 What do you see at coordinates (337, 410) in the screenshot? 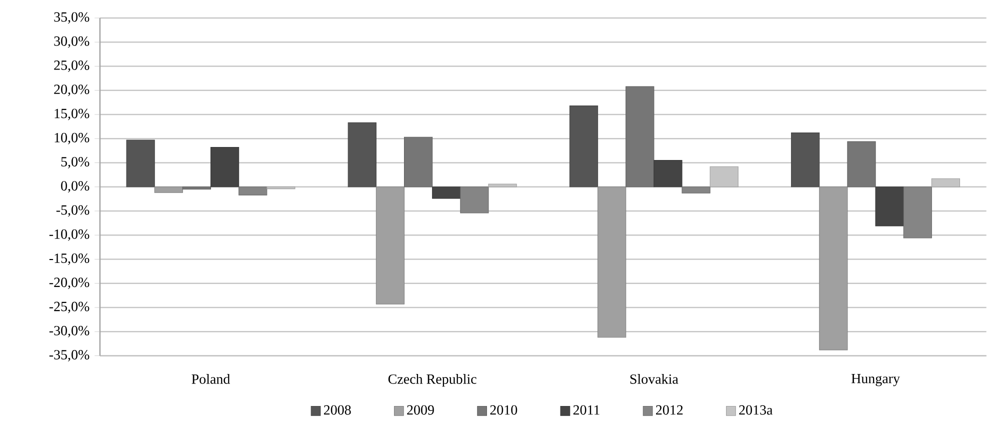
I see `legend-label: 2008` at bounding box center [337, 410].